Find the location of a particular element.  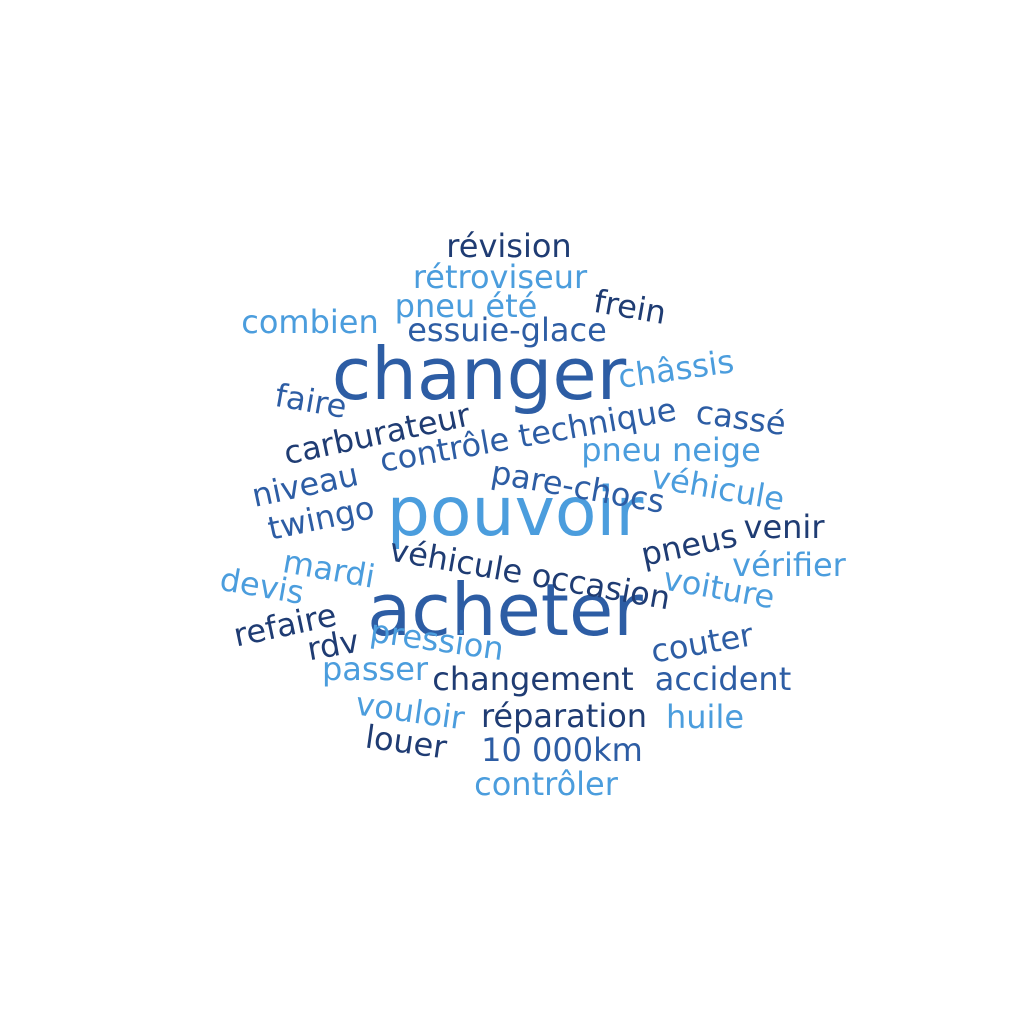

word-changer: changer is located at coordinates (479, 374).